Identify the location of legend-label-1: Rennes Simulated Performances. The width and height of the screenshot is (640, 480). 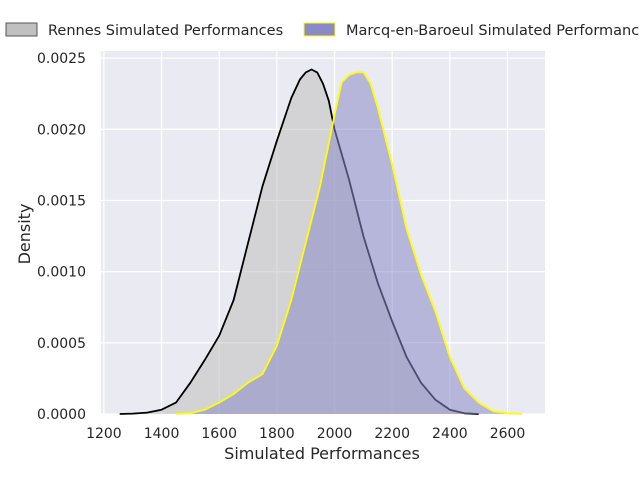
(165, 31).